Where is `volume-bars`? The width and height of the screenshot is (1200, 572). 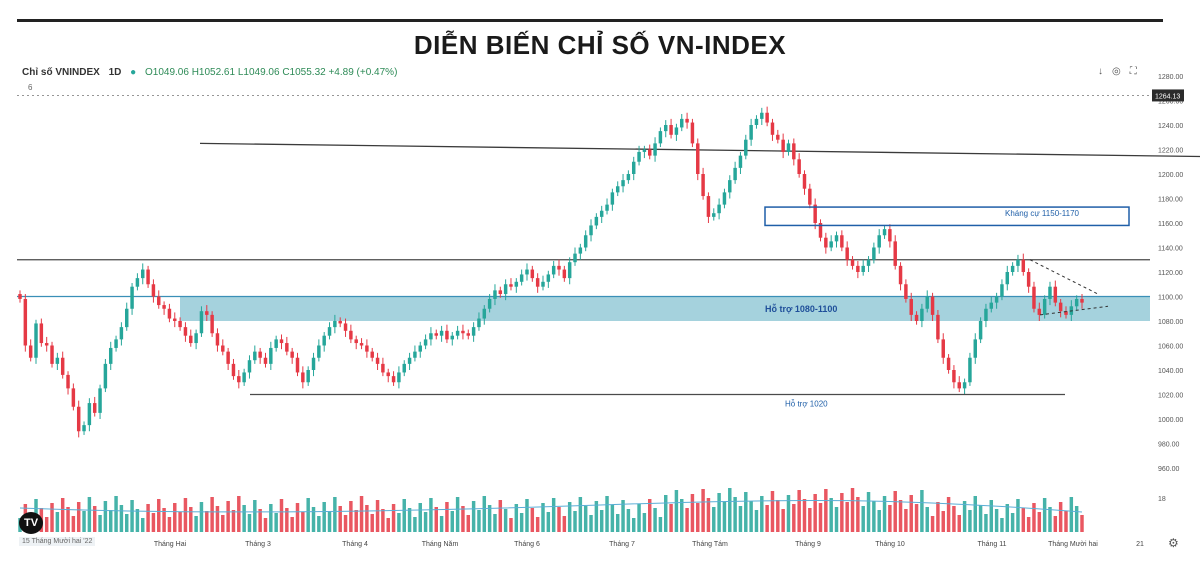
volume-bars is located at coordinates (551, 510).